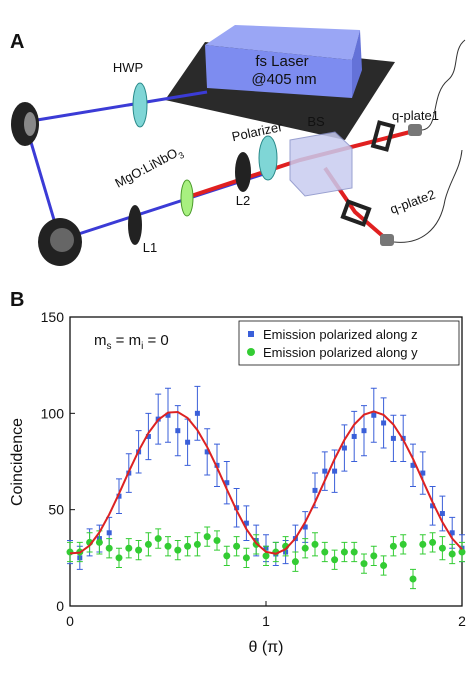 The image size is (474, 677). Describe the element at coordinates (100, 340) in the screenshot. I see `annotation-part: m` at that location.